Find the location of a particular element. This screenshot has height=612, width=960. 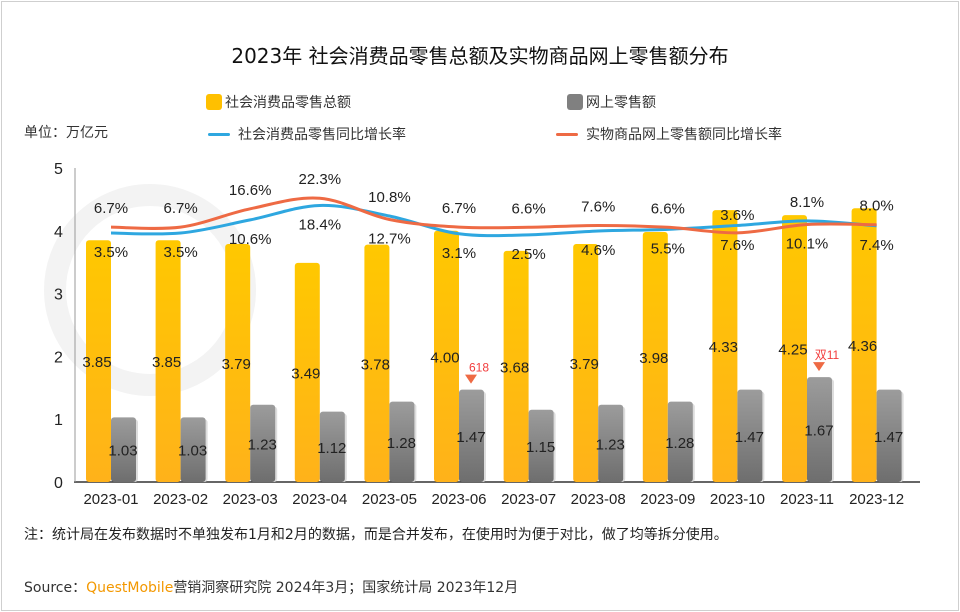

line-label-retail-growth: 10.6% is located at coordinates (250, 239).